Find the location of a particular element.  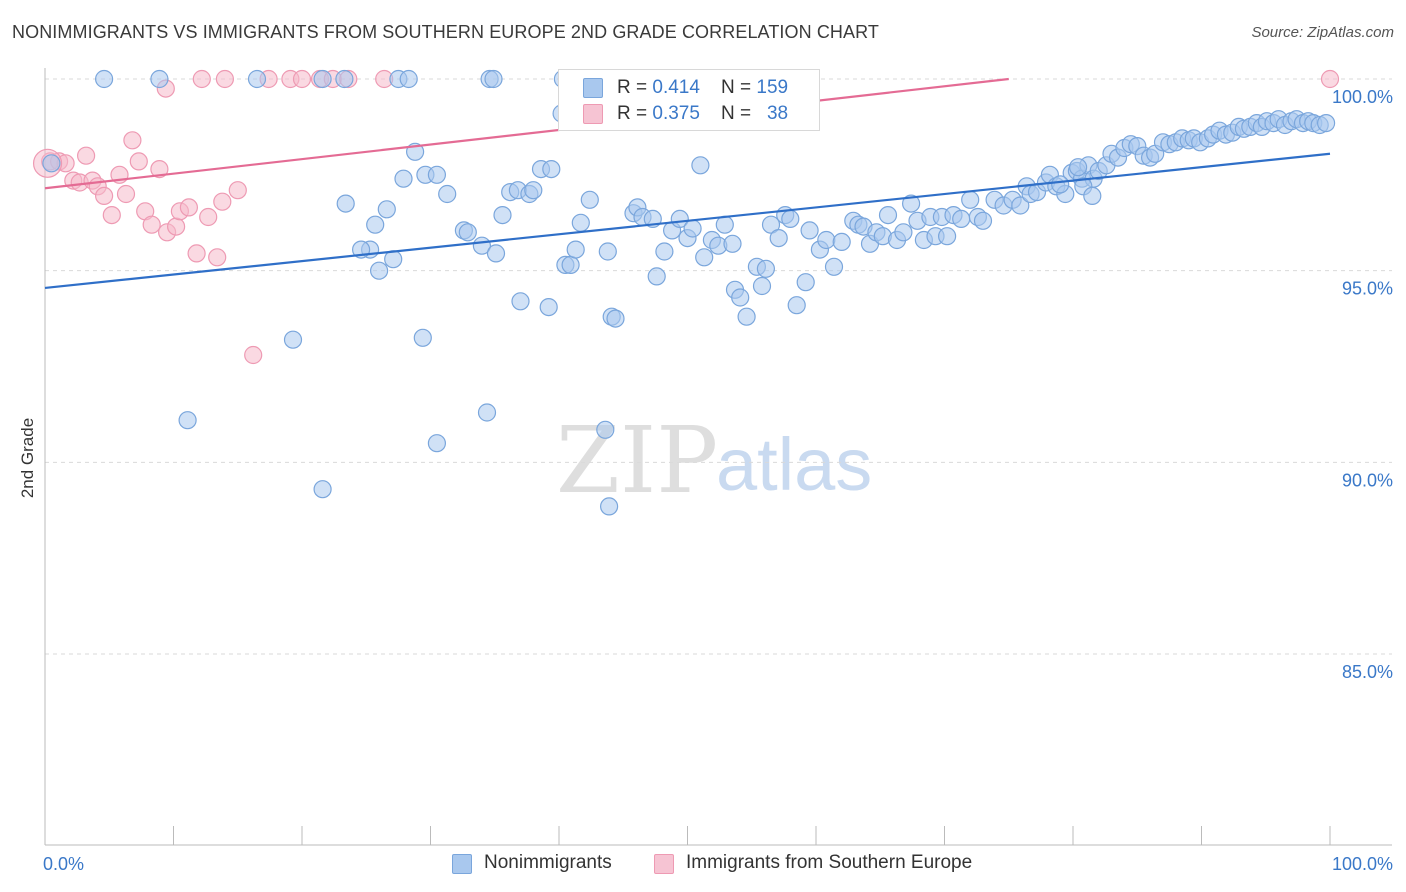

legend-n-value: 159 is located at coordinates (772, 87).